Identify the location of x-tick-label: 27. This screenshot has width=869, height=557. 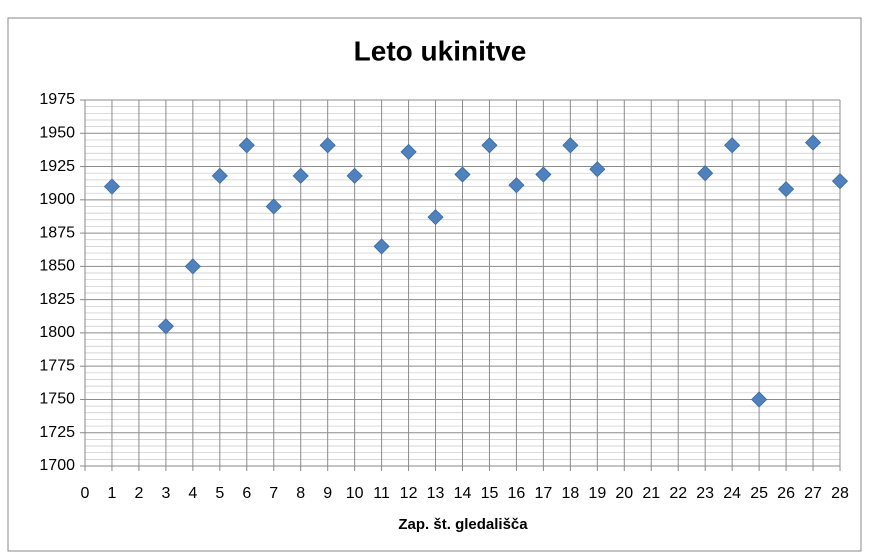
(813, 493).